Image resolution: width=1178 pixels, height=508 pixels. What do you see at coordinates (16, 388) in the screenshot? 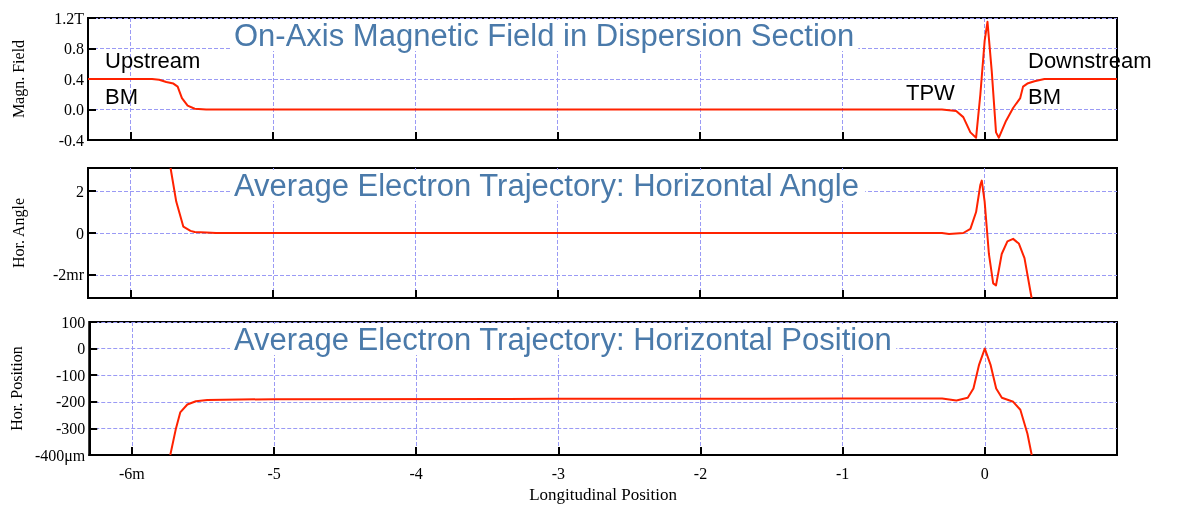
I see `y-axis-title: Hor. Position` at bounding box center [16, 388].